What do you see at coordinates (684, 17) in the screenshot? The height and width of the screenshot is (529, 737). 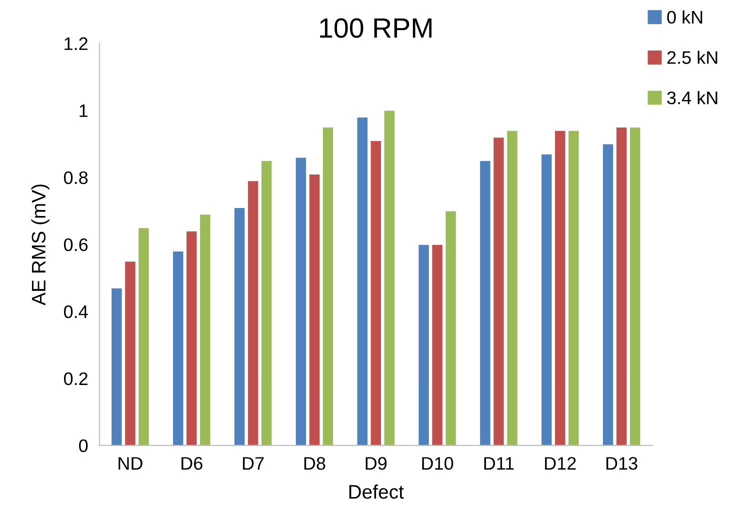 I see `legend-label: 0 kN` at bounding box center [684, 17].